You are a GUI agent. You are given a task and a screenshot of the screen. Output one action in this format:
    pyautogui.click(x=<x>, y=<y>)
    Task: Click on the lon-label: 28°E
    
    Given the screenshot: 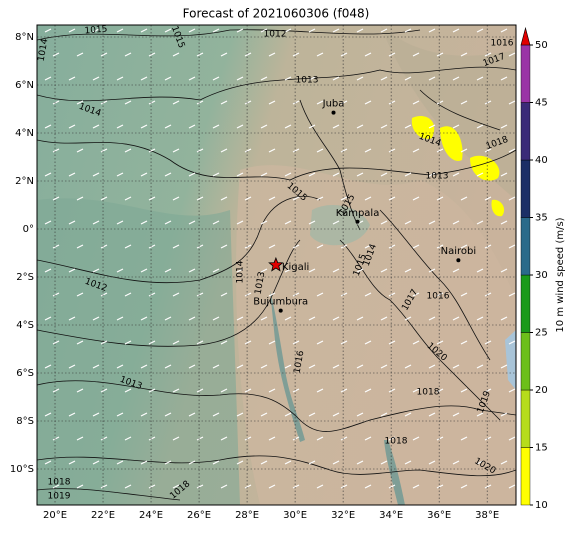 What is the action you would take?
    pyautogui.click(x=247, y=515)
    